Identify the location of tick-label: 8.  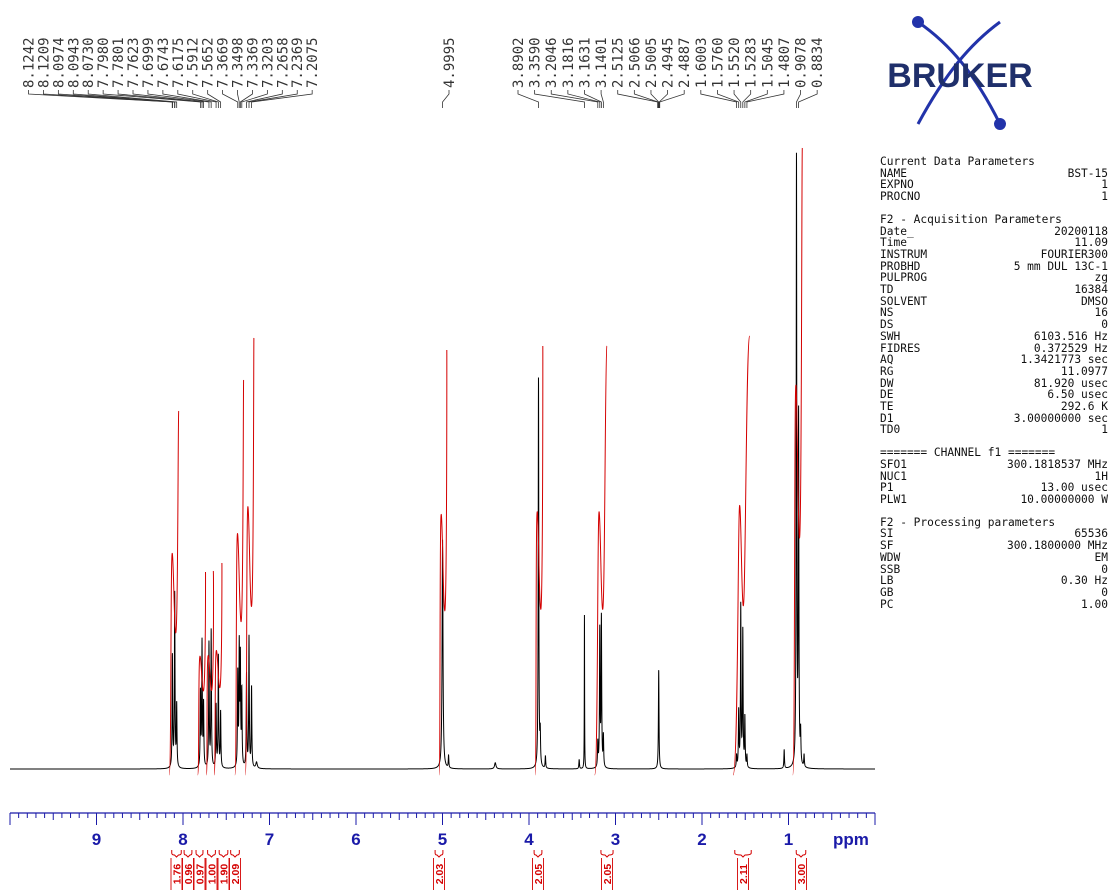
(182, 839).